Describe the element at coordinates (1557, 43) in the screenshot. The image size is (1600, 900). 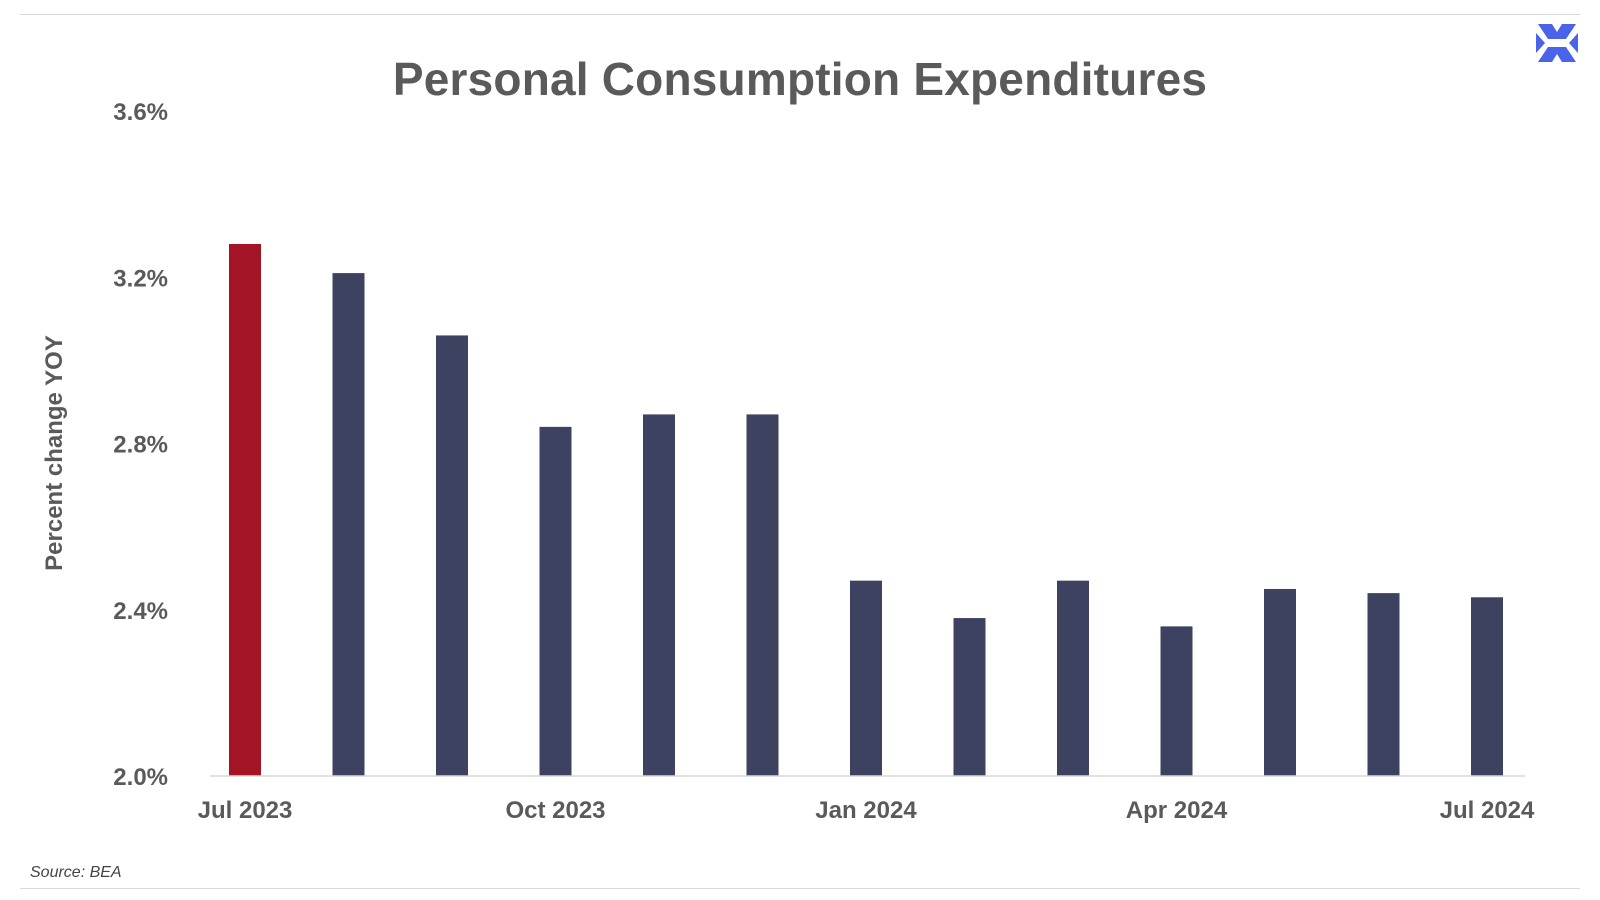
I see `x-brand-icon` at that location.